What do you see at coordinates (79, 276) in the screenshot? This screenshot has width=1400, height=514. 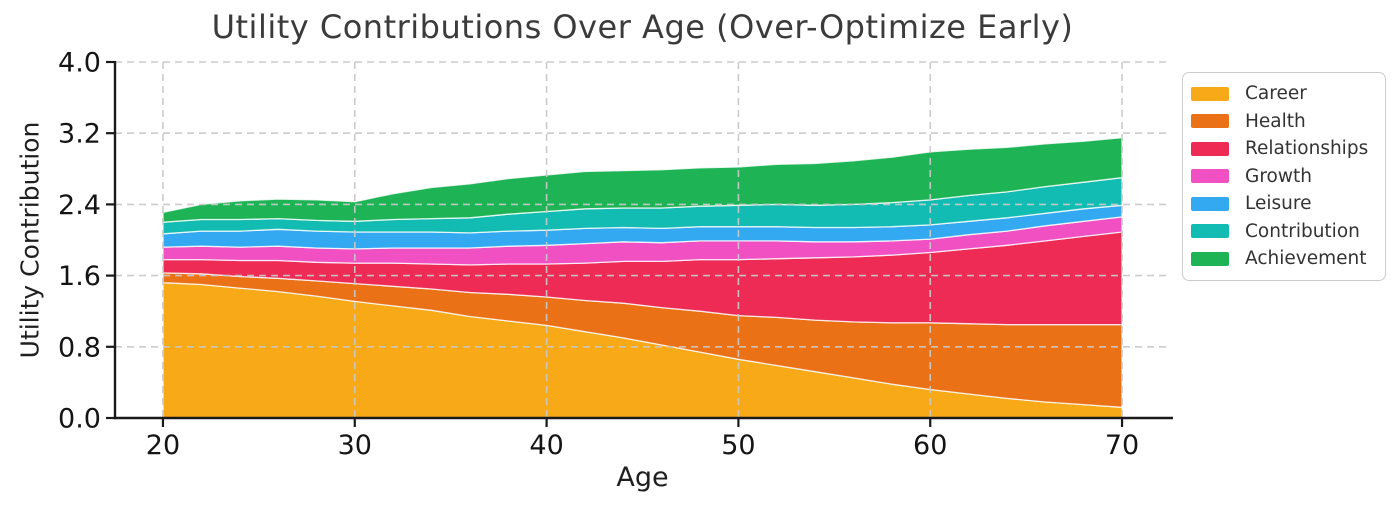 I see `y-tick-label: 1.6` at bounding box center [79, 276].